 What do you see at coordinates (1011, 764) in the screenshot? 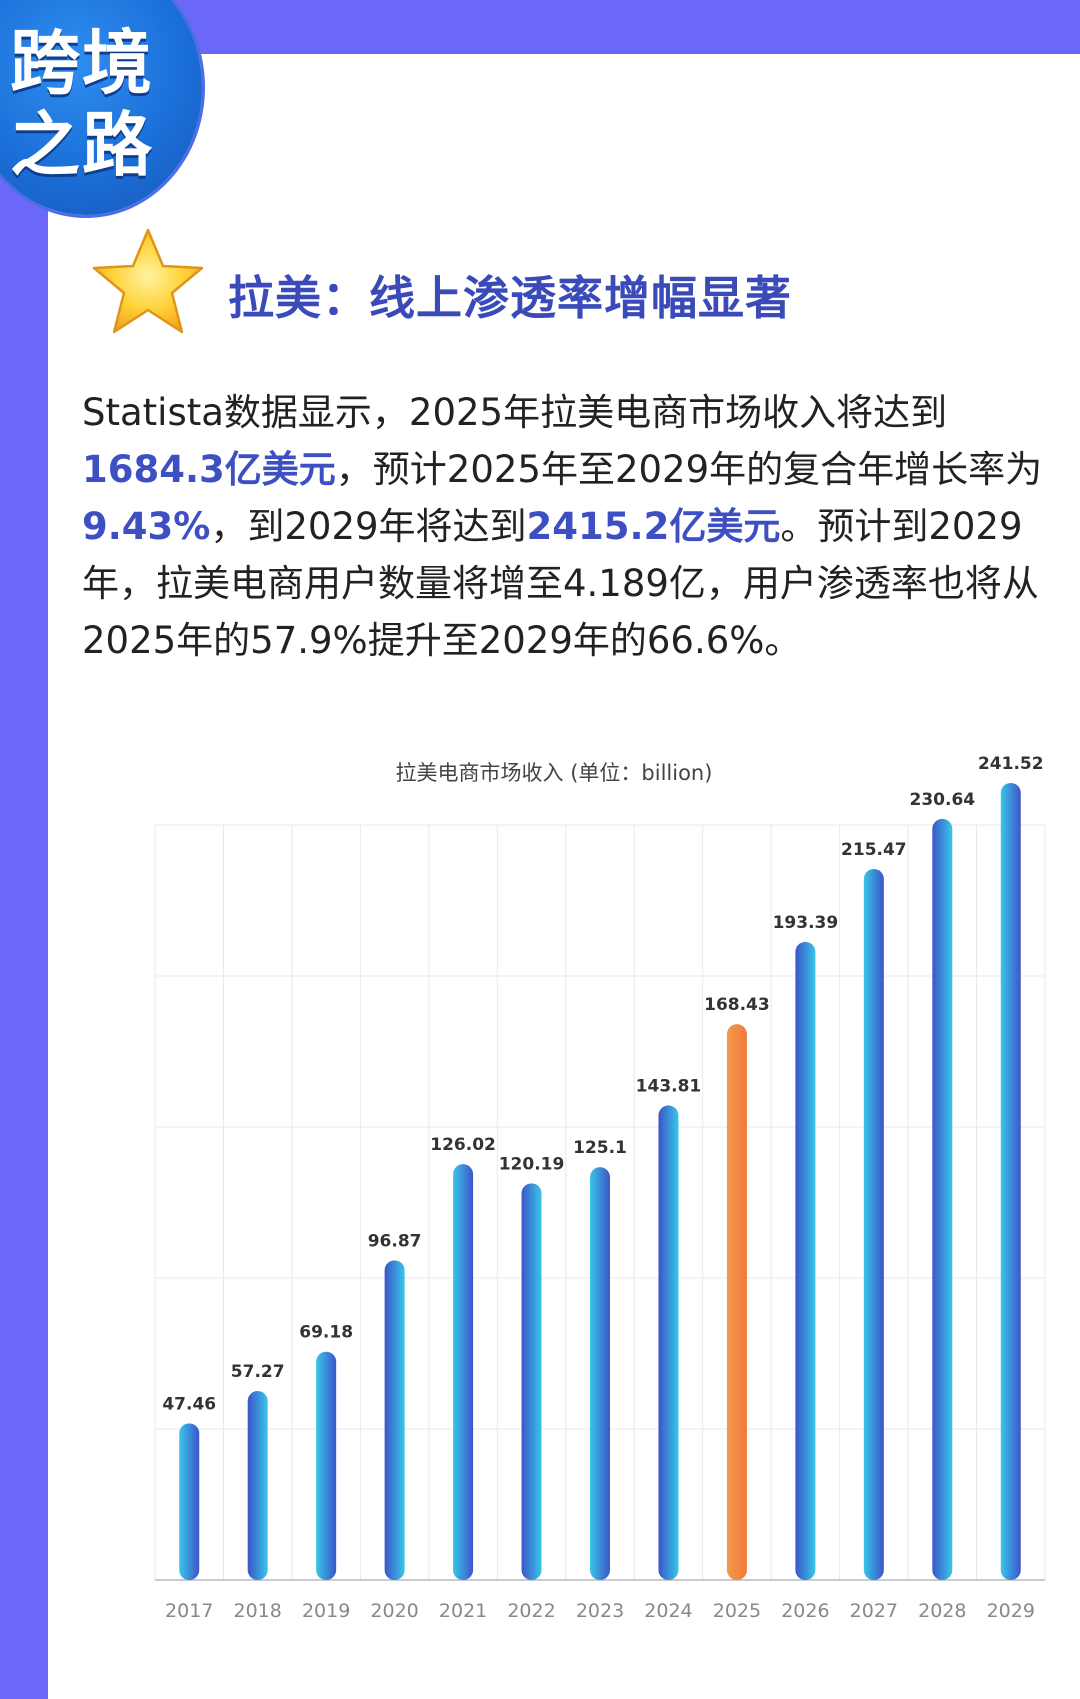
I see `value-label-2029: 241.52` at bounding box center [1011, 764].